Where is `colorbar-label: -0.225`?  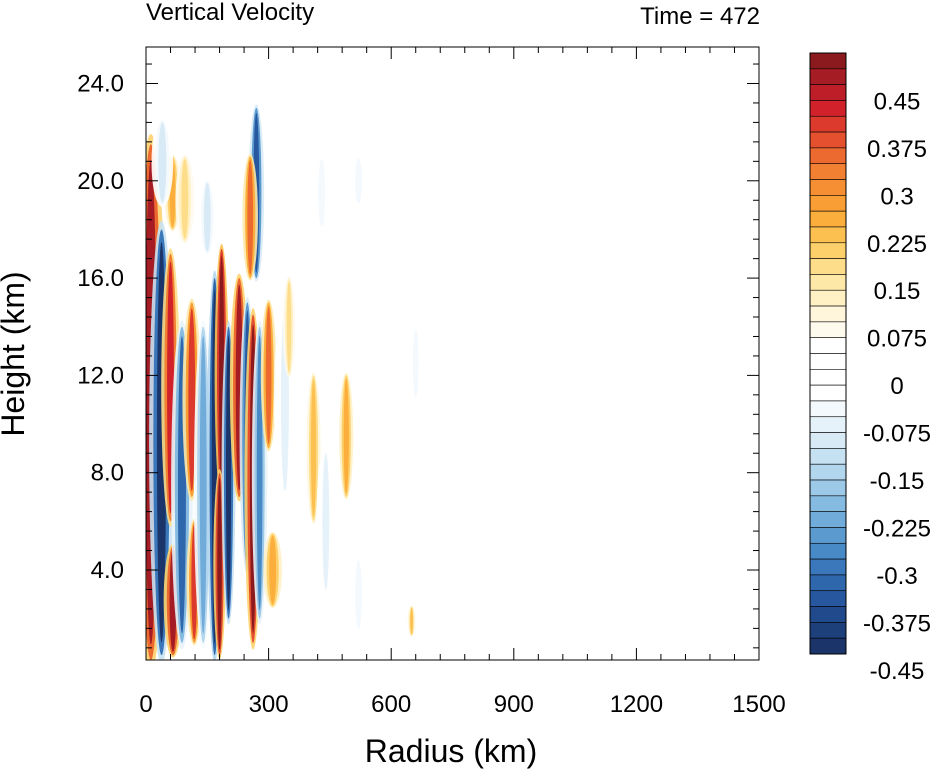 colorbar-label: -0.225 is located at coordinates (897, 528).